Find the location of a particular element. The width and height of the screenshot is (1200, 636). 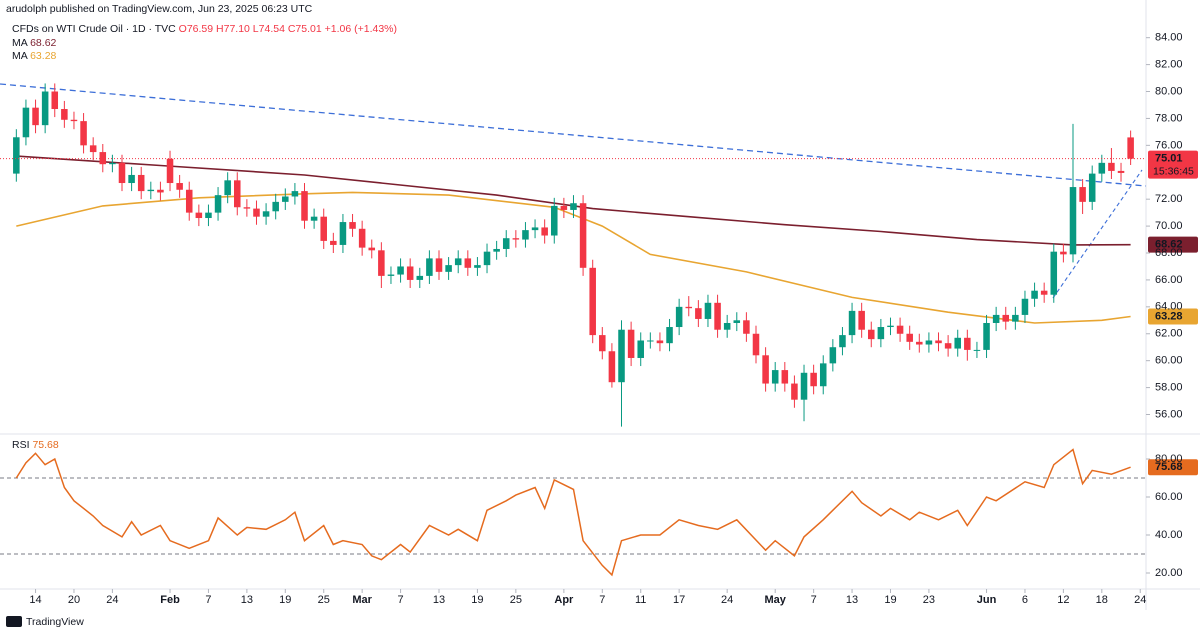

x-tick-label: 11 is located at coordinates (640, 600).